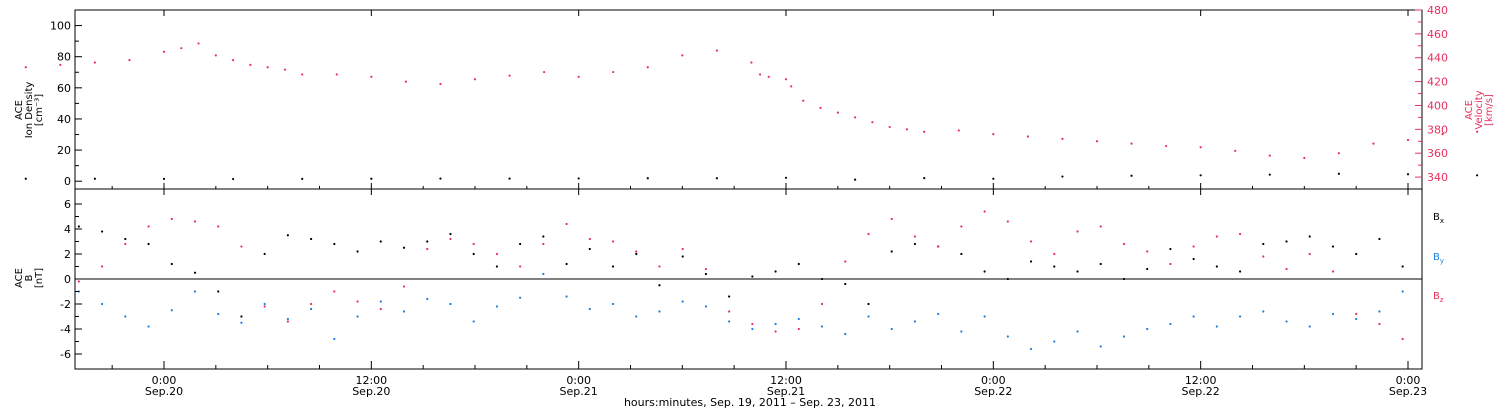  What do you see at coordinates (64, 150) in the screenshot?
I see `y-left-tick-label: 20` at bounding box center [64, 150].